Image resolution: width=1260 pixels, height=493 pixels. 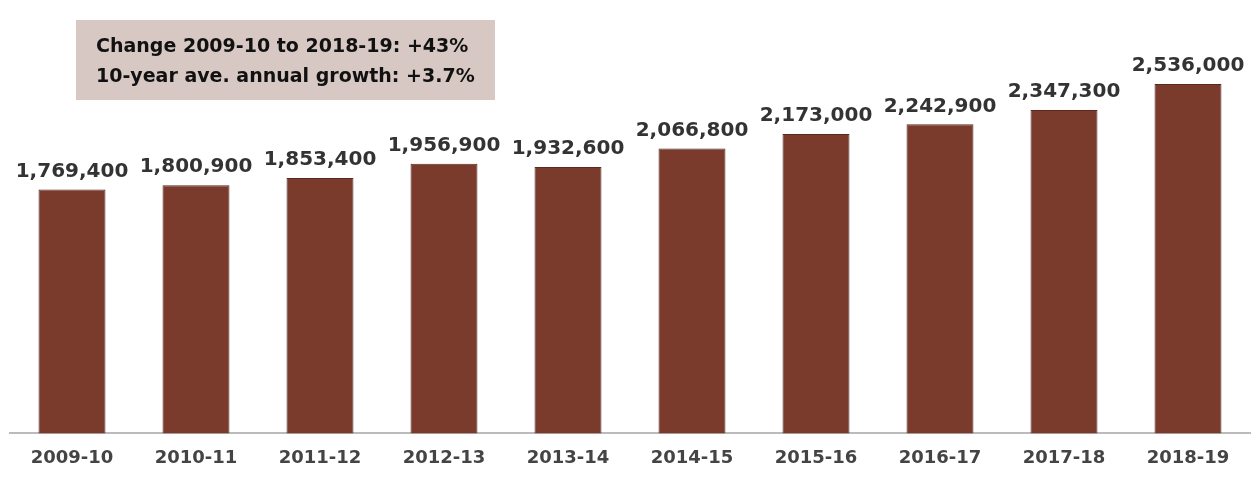 I want to click on data-label: 1,769,400, so click(x=72, y=169).